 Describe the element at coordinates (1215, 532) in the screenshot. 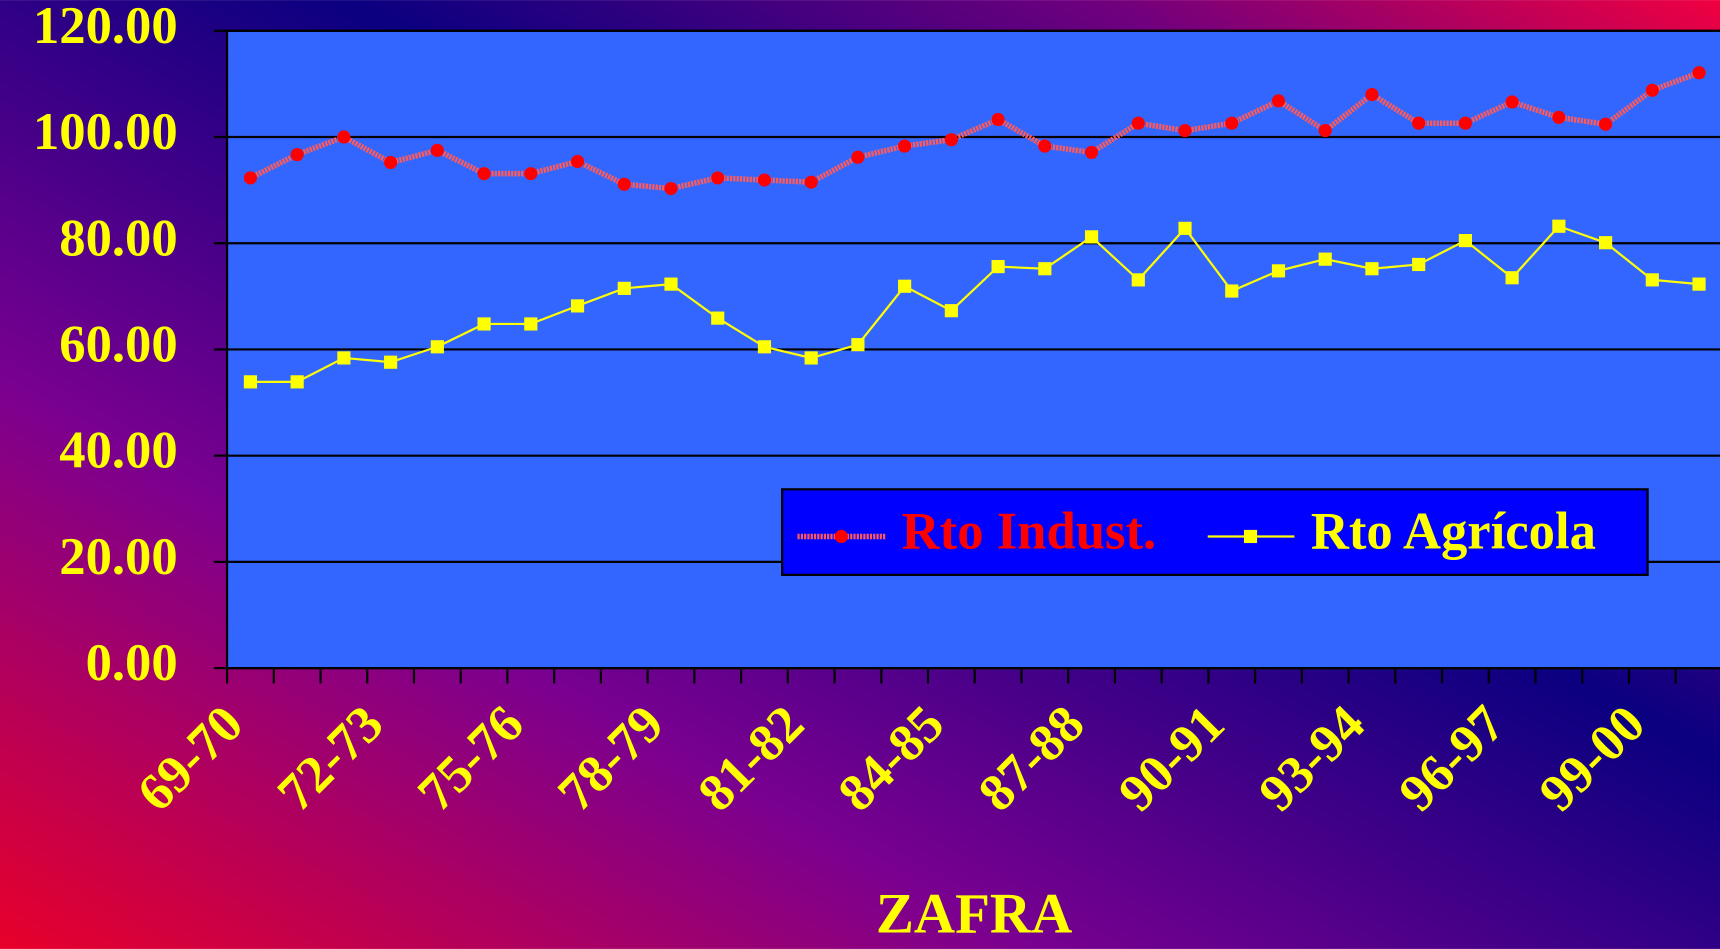

I see `legend-box` at that location.